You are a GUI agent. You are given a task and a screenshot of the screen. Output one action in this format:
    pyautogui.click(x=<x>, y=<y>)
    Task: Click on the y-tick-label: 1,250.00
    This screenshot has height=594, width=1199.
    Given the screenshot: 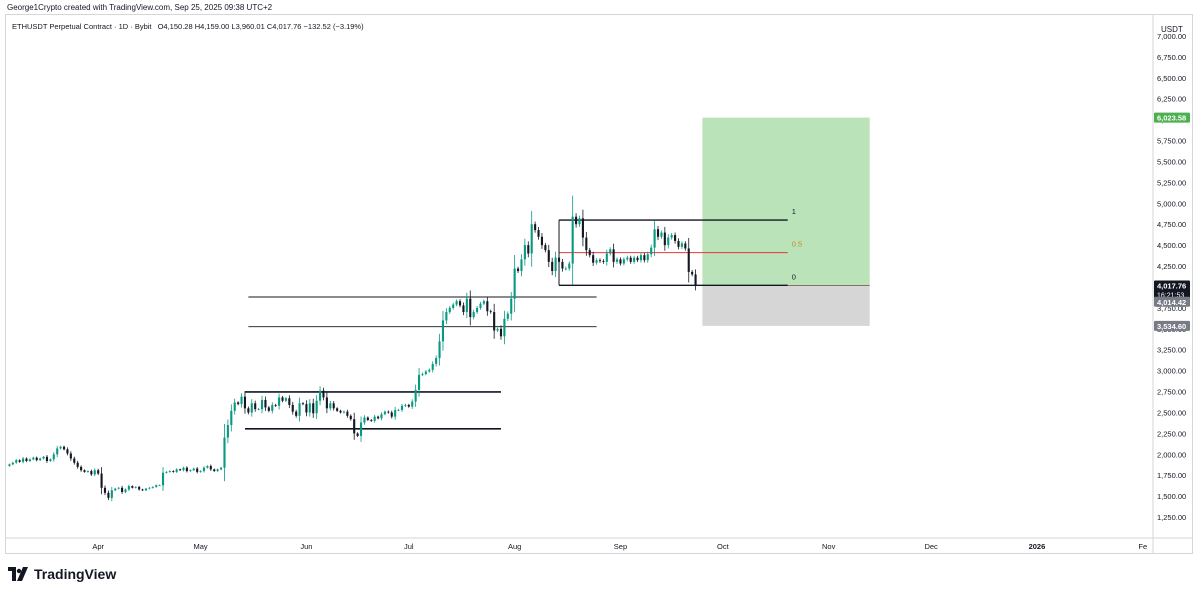 What is the action you would take?
    pyautogui.click(x=1171, y=517)
    